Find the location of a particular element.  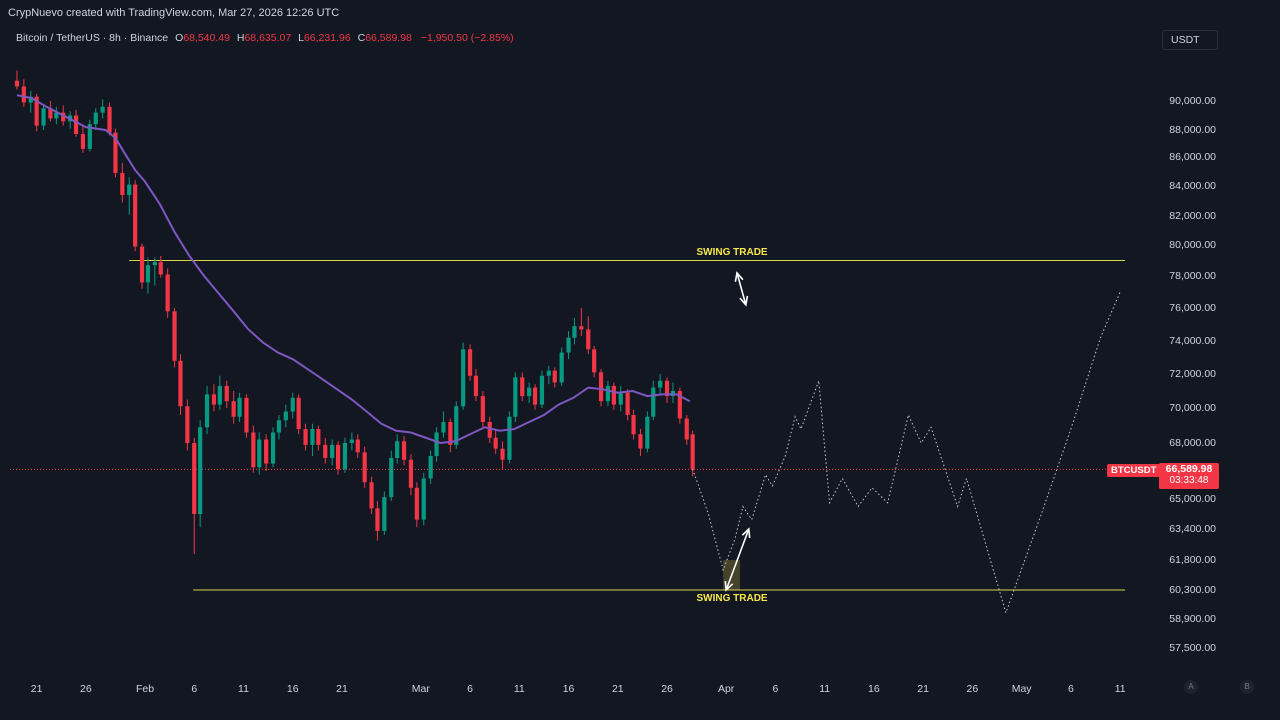

last-price-badge: 66,589.98 03:33:48 is located at coordinates (1189, 476).